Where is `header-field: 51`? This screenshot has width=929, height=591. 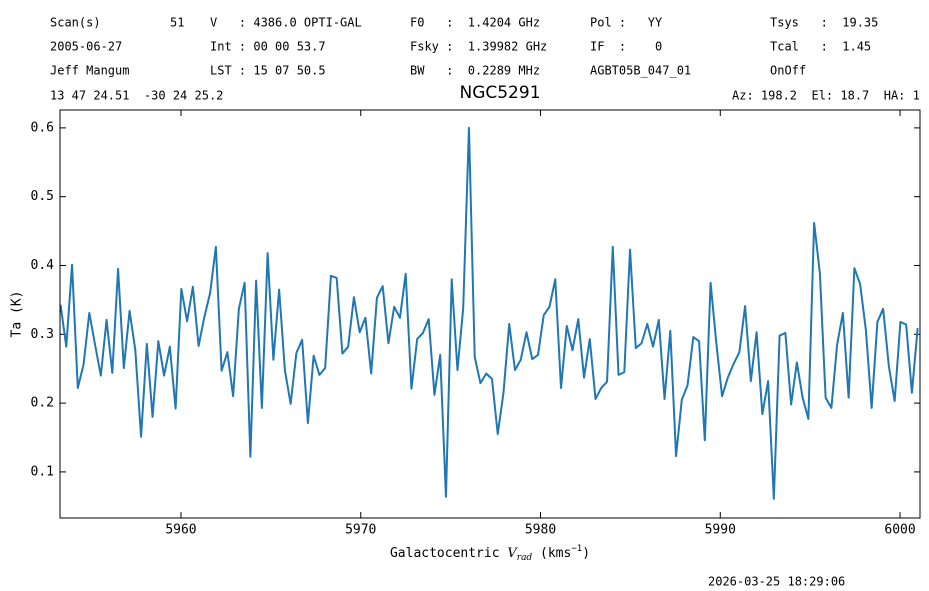 header-field: 51 is located at coordinates (177, 23).